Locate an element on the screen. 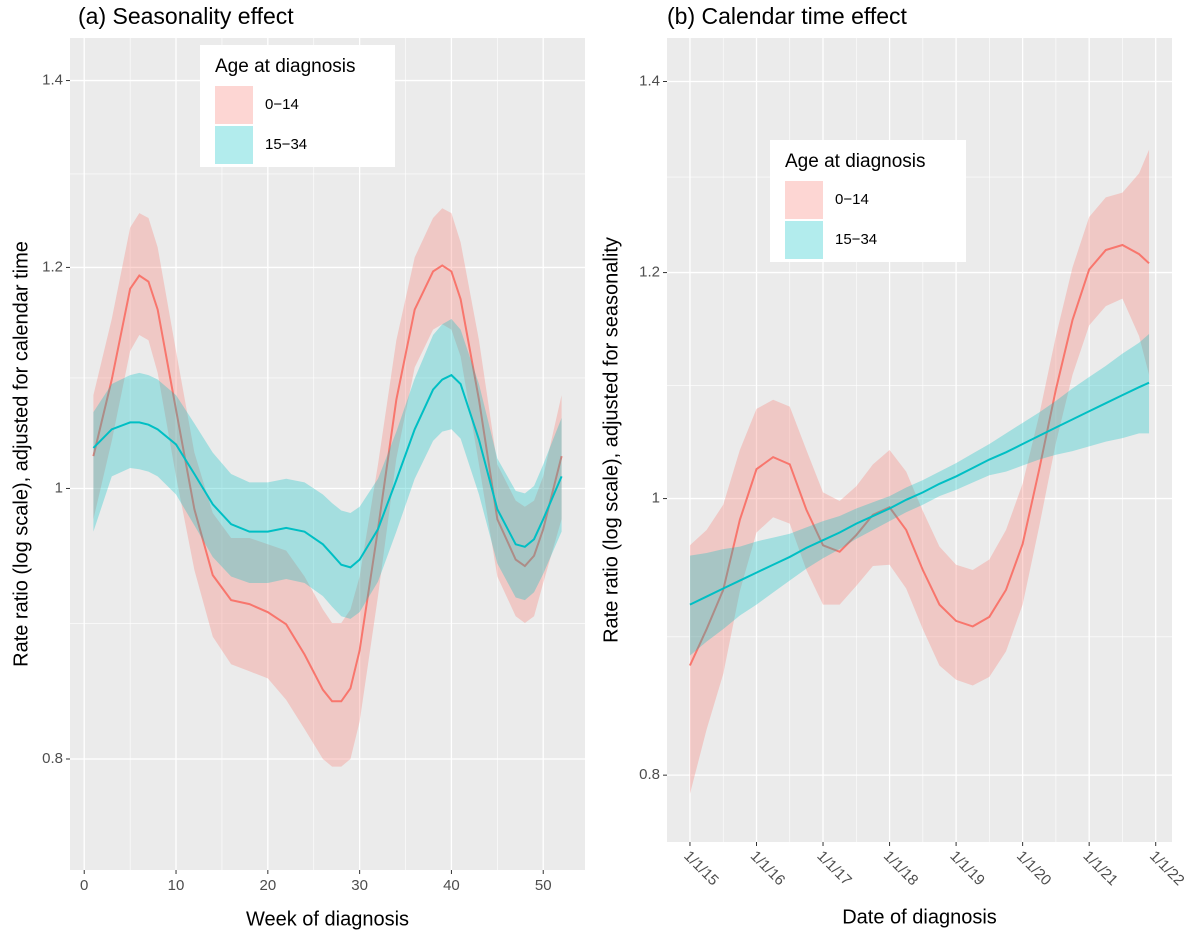 The width and height of the screenshot is (1192, 944). x-tick-label: 1/1/16 is located at coordinates (768, 869).